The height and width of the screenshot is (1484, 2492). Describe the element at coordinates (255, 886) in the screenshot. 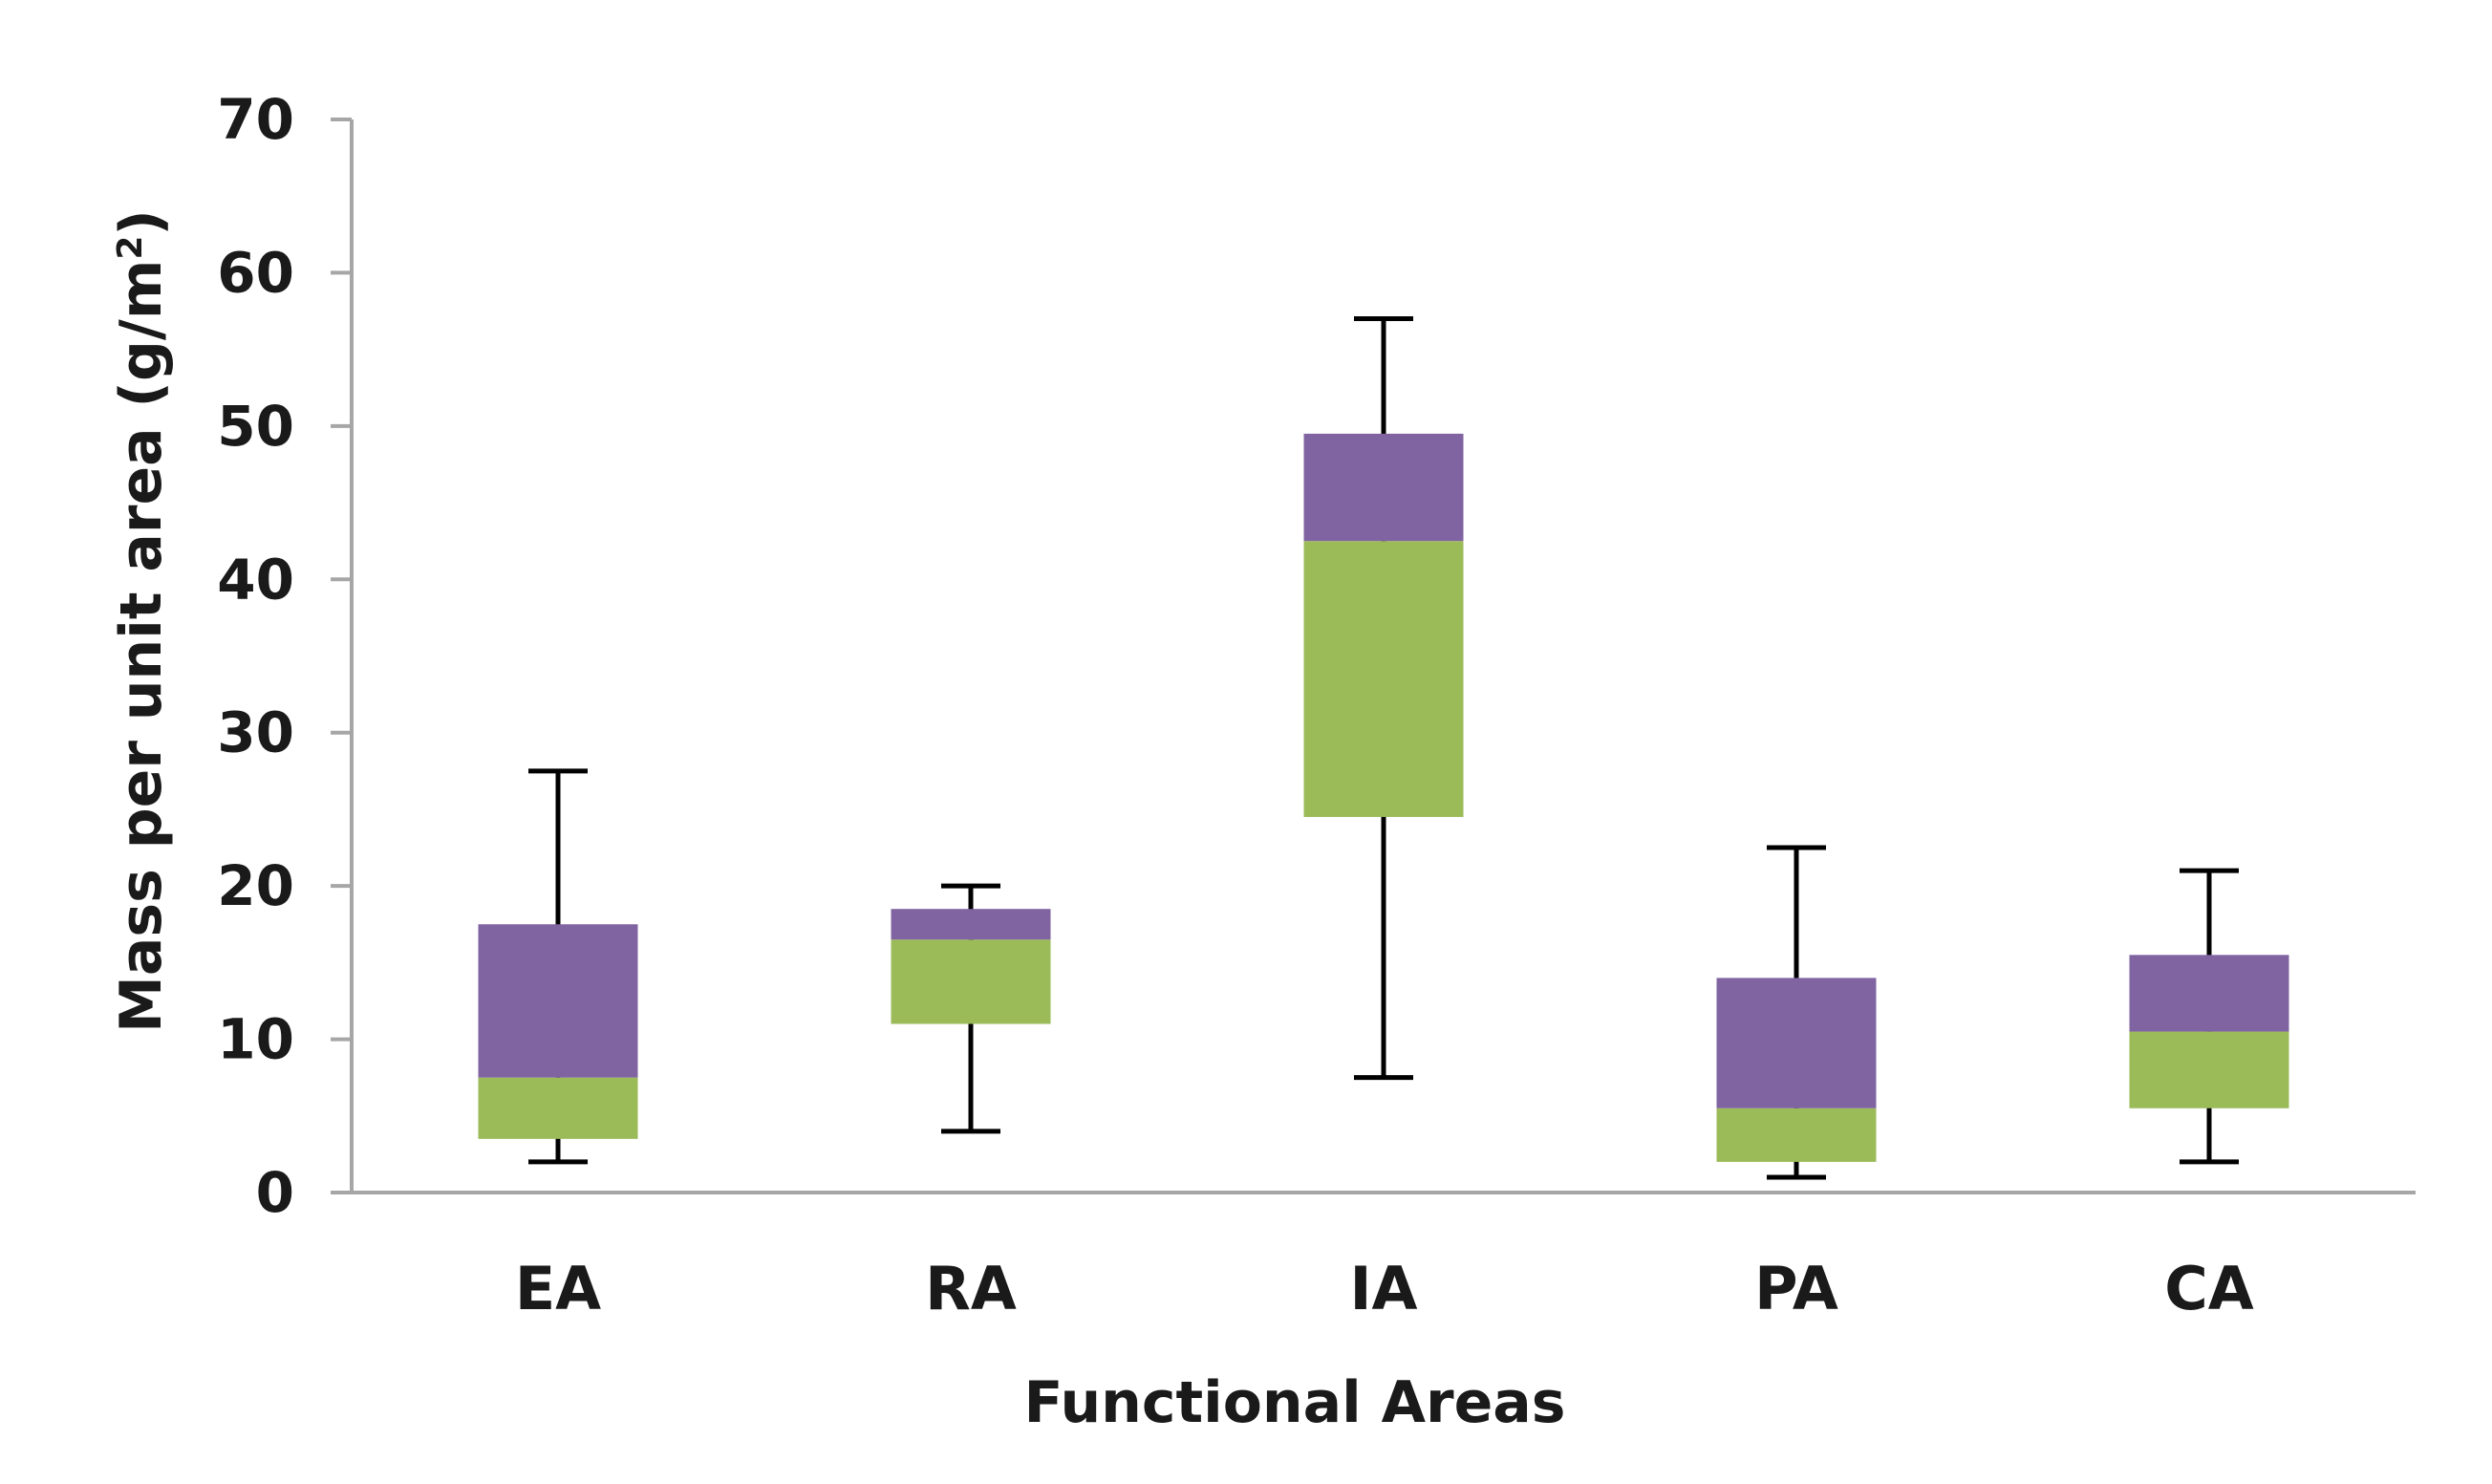

I see `y-tick-label: 20` at that location.